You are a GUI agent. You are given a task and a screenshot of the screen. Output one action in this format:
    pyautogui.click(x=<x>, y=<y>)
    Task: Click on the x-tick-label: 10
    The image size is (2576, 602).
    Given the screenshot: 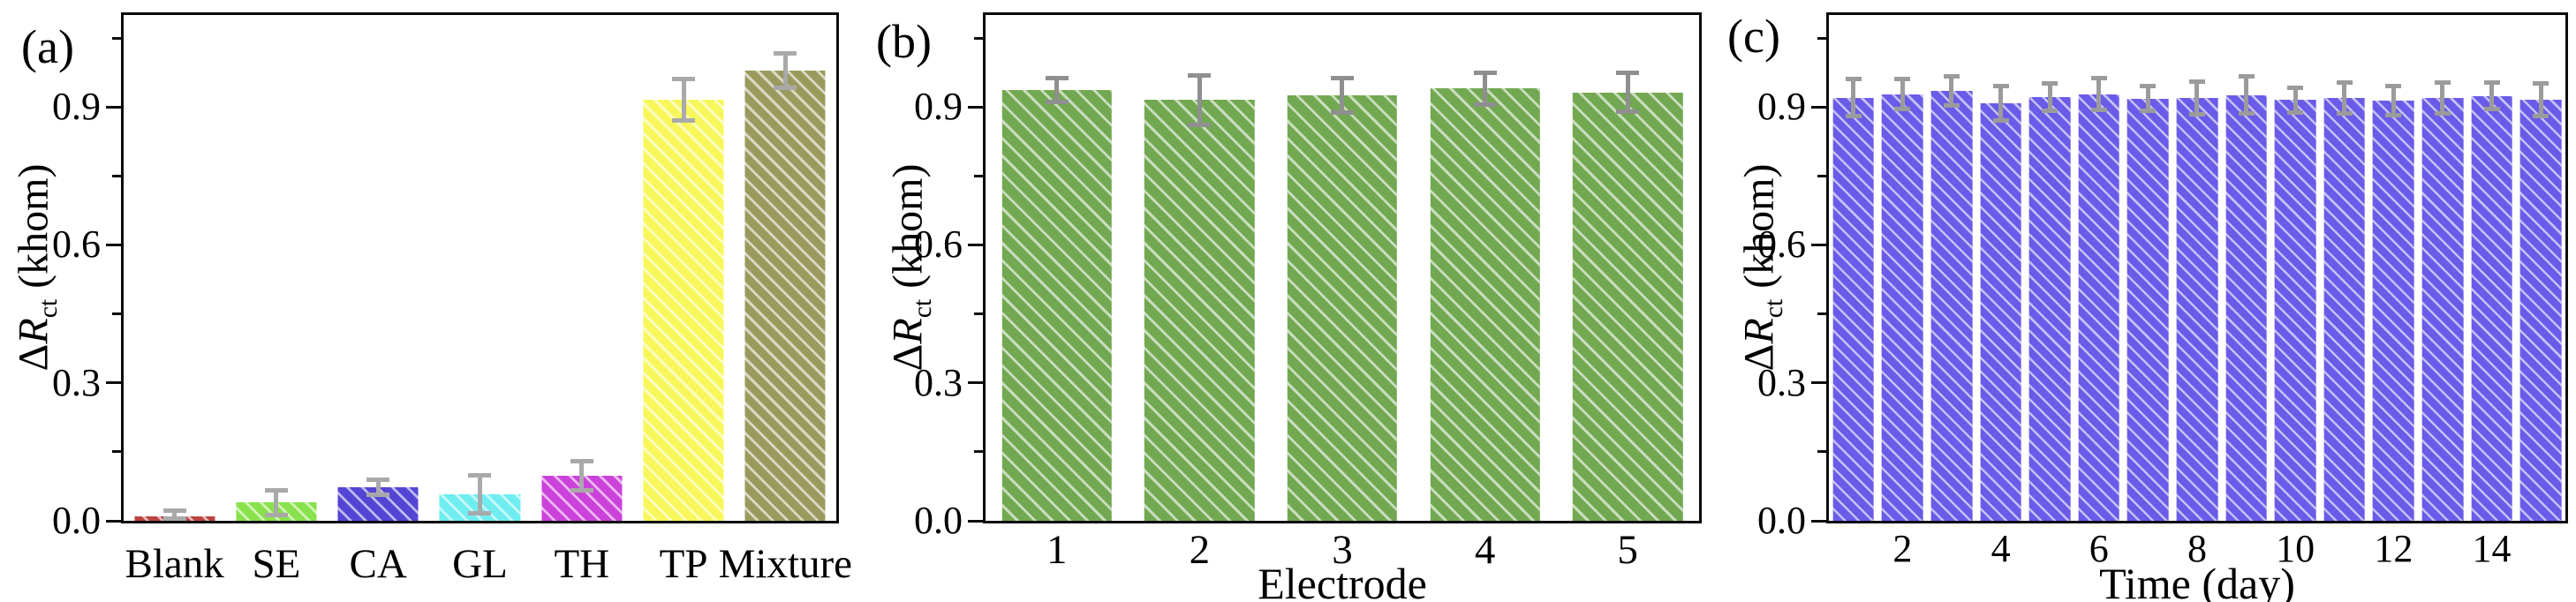 What is the action you would take?
    pyautogui.click(x=2295, y=548)
    